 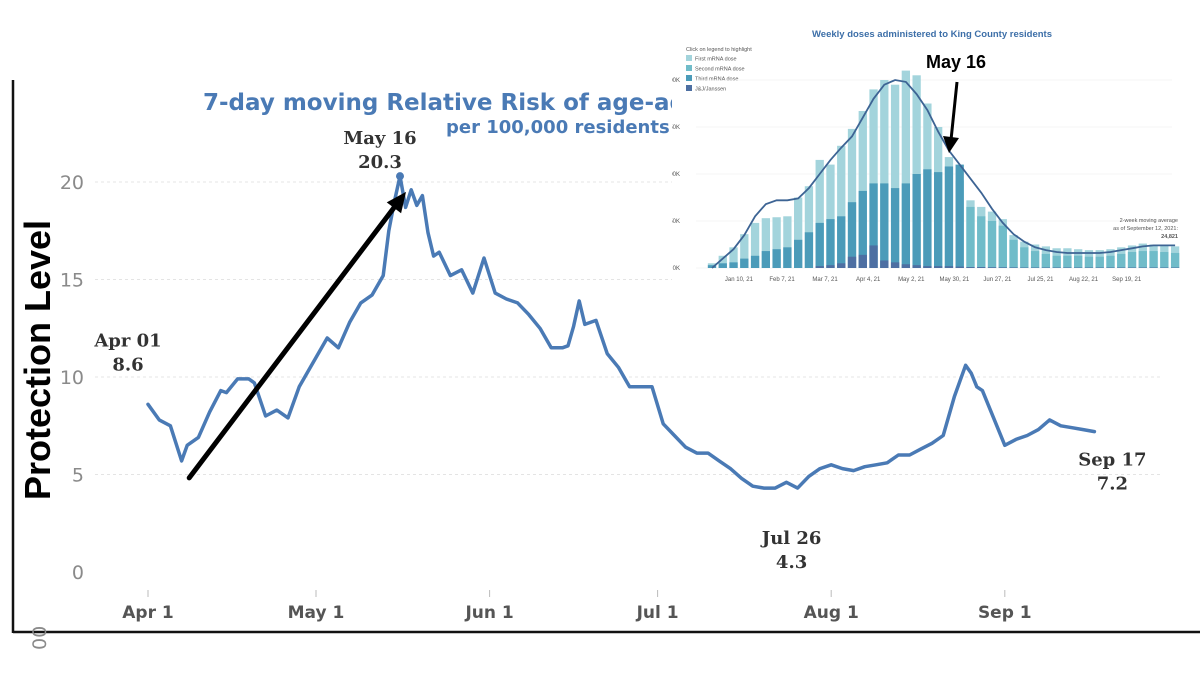 What do you see at coordinates (954, 111) in the screenshot?
I see `inset-arrow-shaft` at bounding box center [954, 111].